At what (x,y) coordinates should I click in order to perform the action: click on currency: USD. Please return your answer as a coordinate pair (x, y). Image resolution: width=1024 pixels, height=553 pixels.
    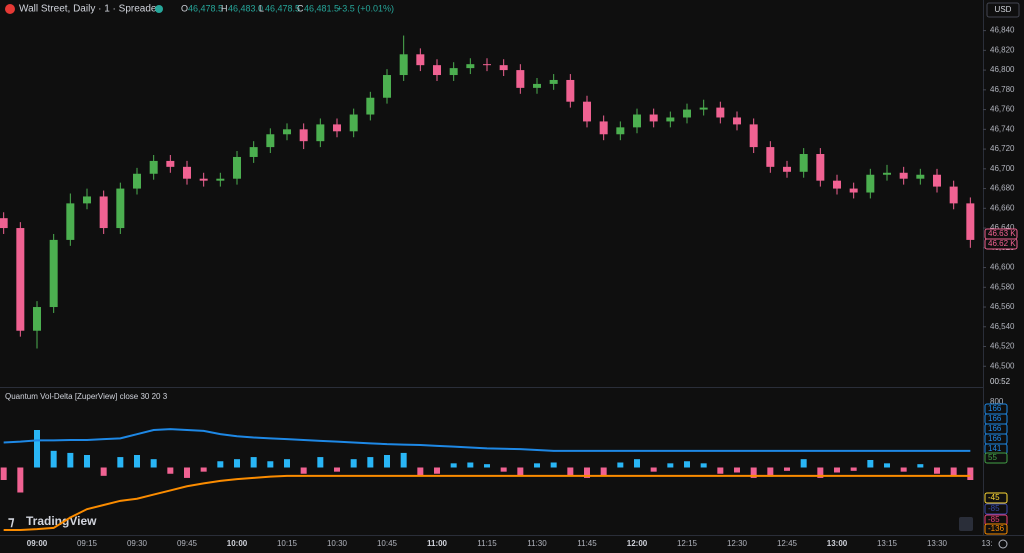
    Looking at the image, I should click on (1003, 9).